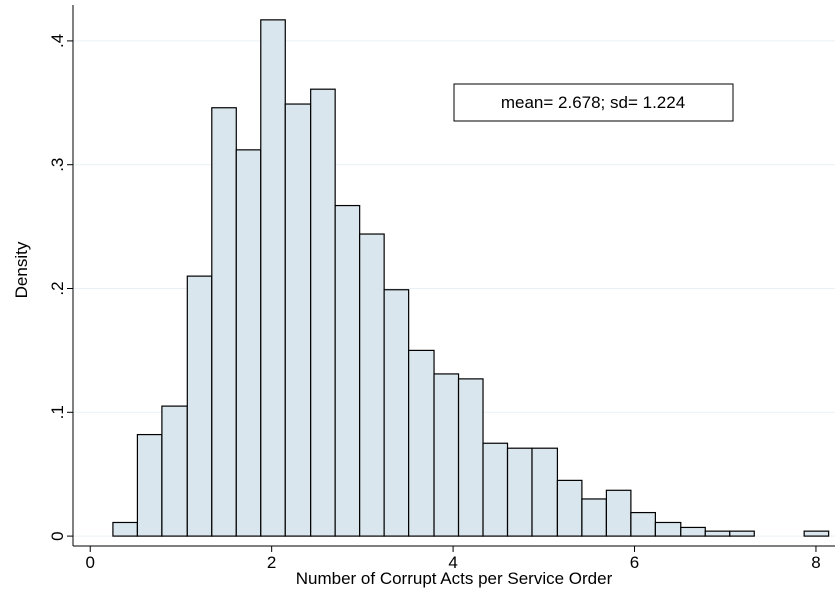  What do you see at coordinates (454, 578) in the screenshot?
I see `x-axis-label: Number of Corrupt Acts per Service Order` at bounding box center [454, 578].